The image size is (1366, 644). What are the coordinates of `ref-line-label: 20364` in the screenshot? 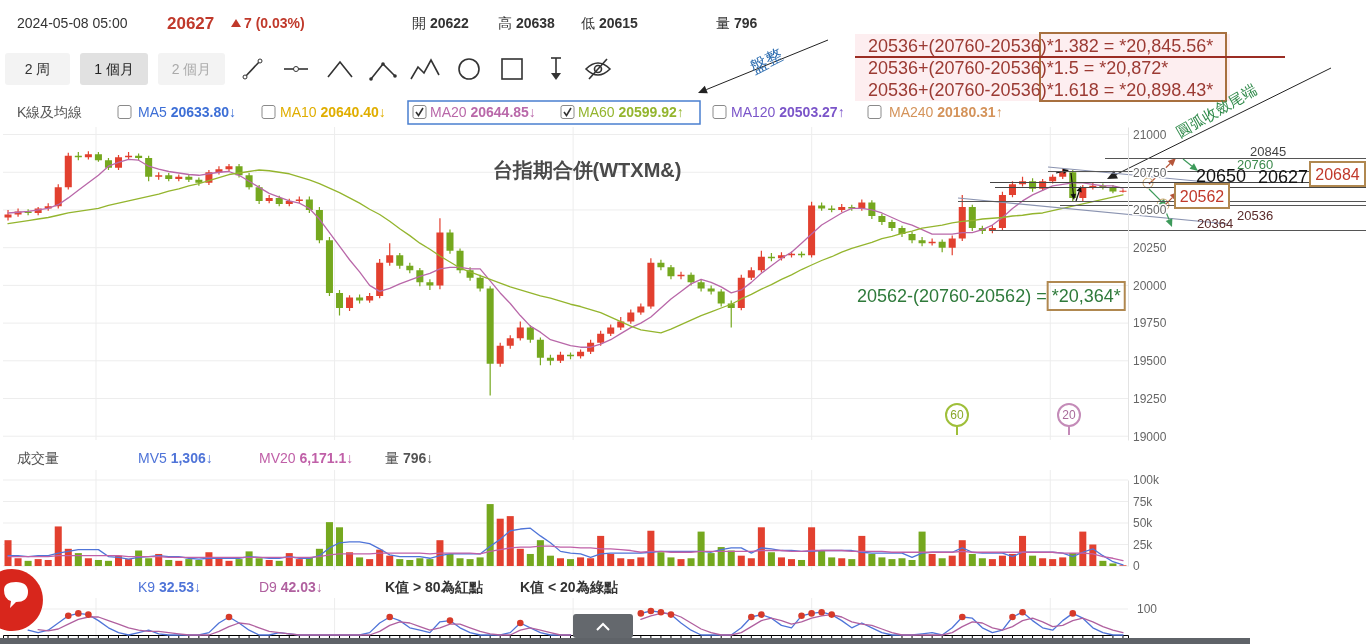 It's located at (1215, 222).